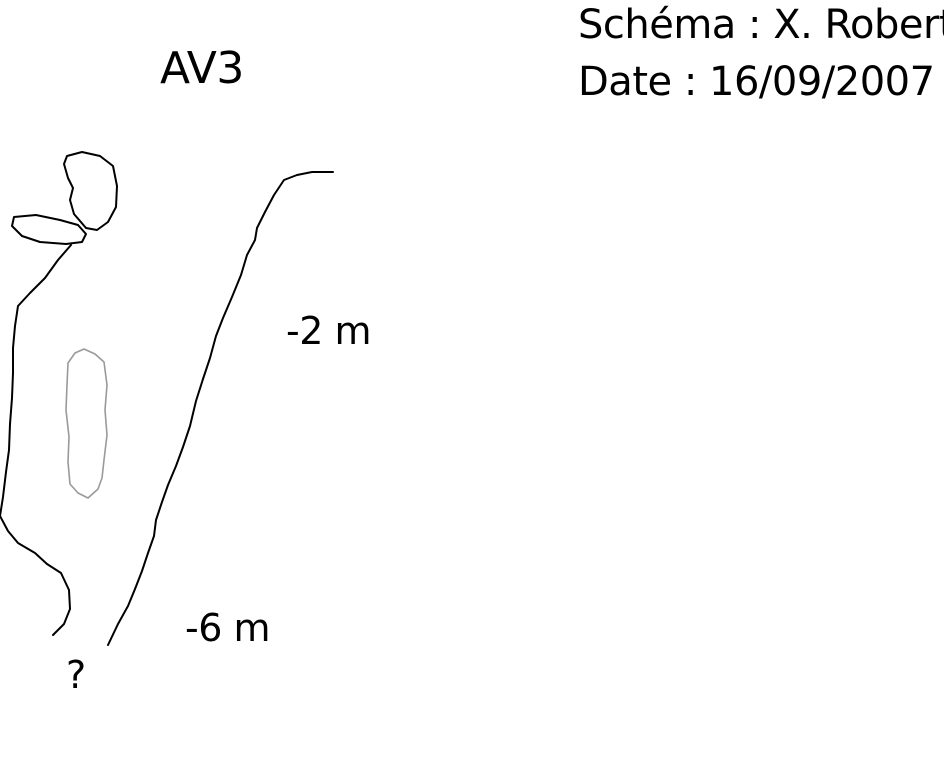 This screenshot has width=944, height=769. What do you see at coordinates (227, 628) in the screenshot?
I see `depth-label-6m: -6 m` at bounding box center [227, 628].